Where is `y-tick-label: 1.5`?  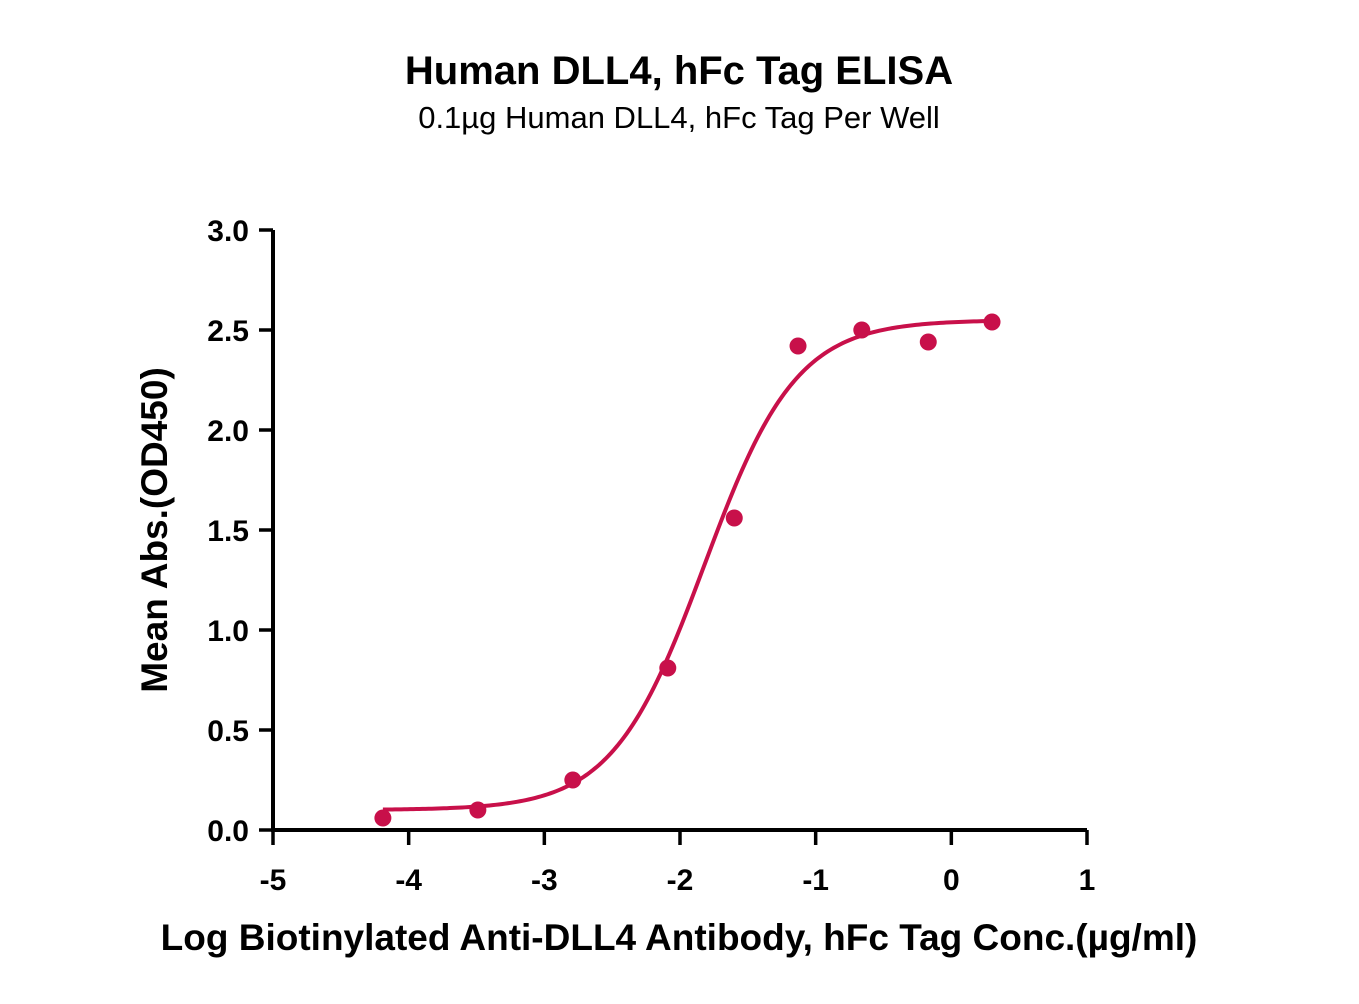
y-tick-label: 1.5 is located at coordinates (228, 531).